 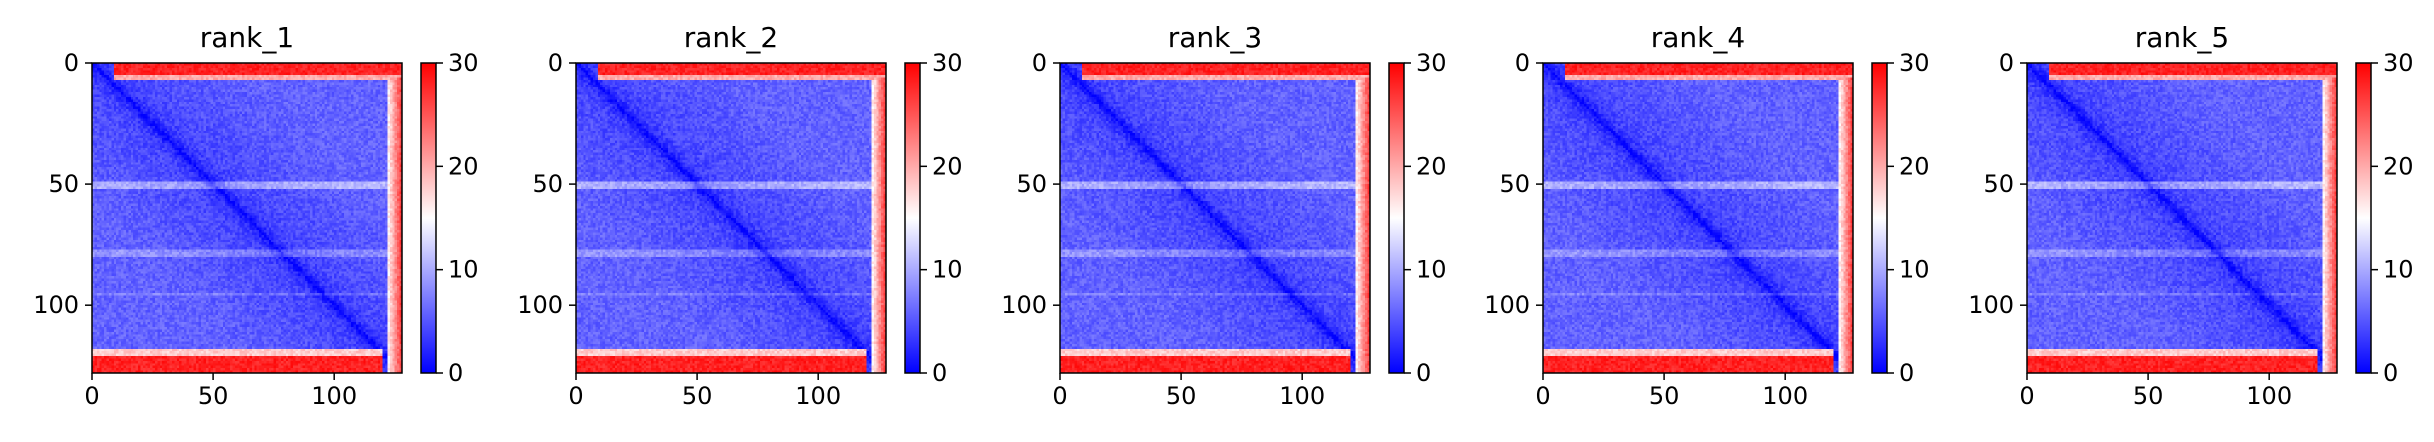 What do you see at coordinates (731, 37) in the screenshot?
I see `chart-title: rank_2` at bounding box center [731, 37].